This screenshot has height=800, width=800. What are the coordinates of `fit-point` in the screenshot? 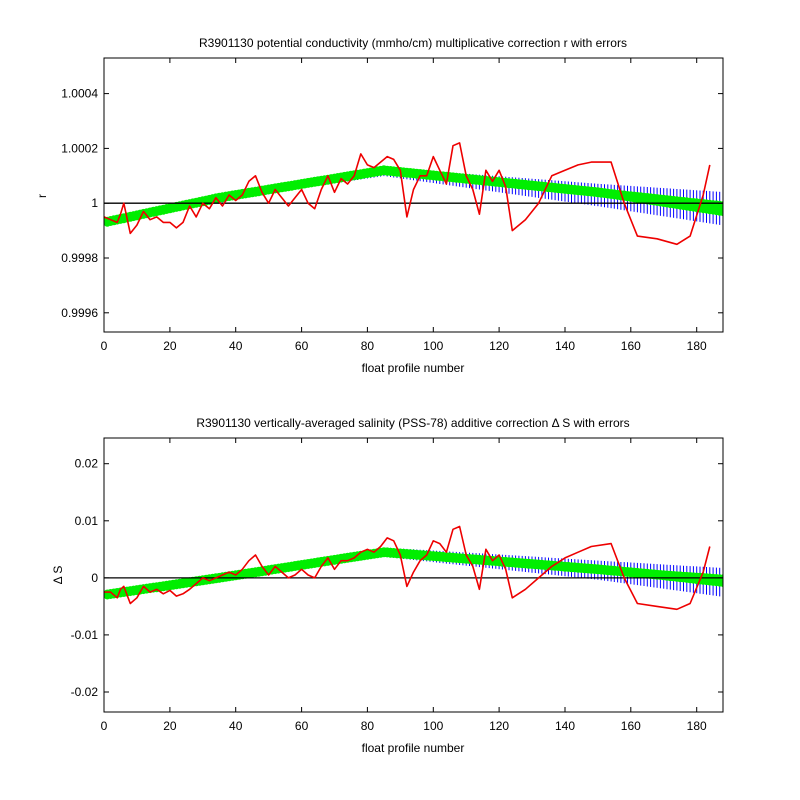 It's located at (720, 209).